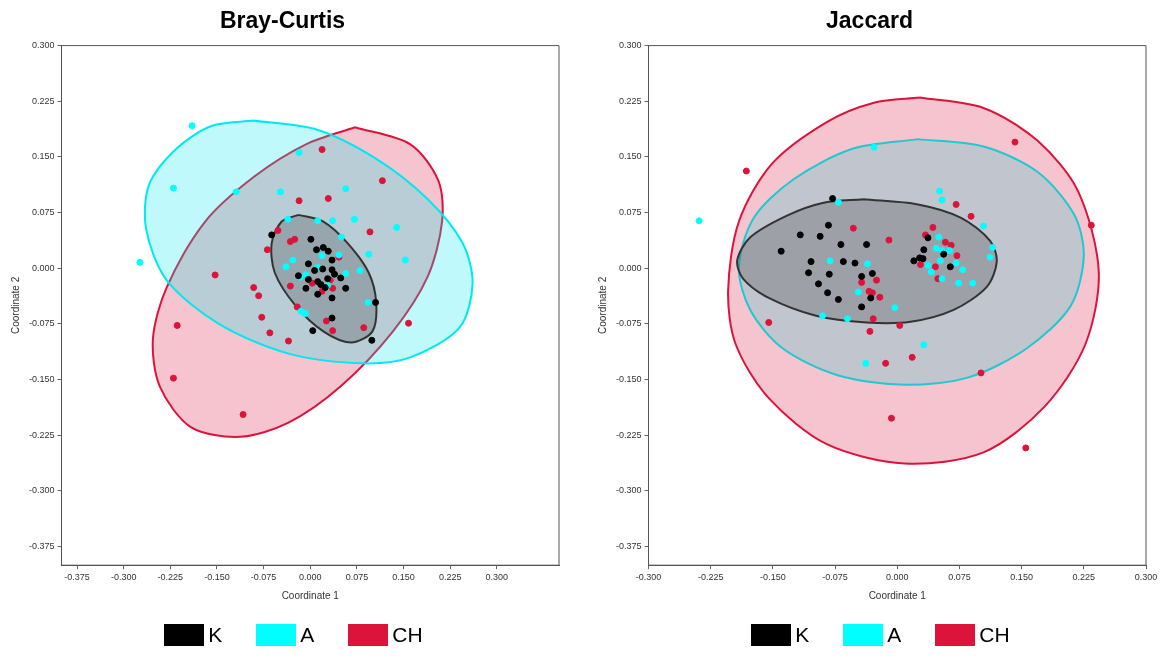 Image resolution: width=1174 pixels, height=659 pixels. I want to click on chart-title: Jaccard, so click(869, 20).